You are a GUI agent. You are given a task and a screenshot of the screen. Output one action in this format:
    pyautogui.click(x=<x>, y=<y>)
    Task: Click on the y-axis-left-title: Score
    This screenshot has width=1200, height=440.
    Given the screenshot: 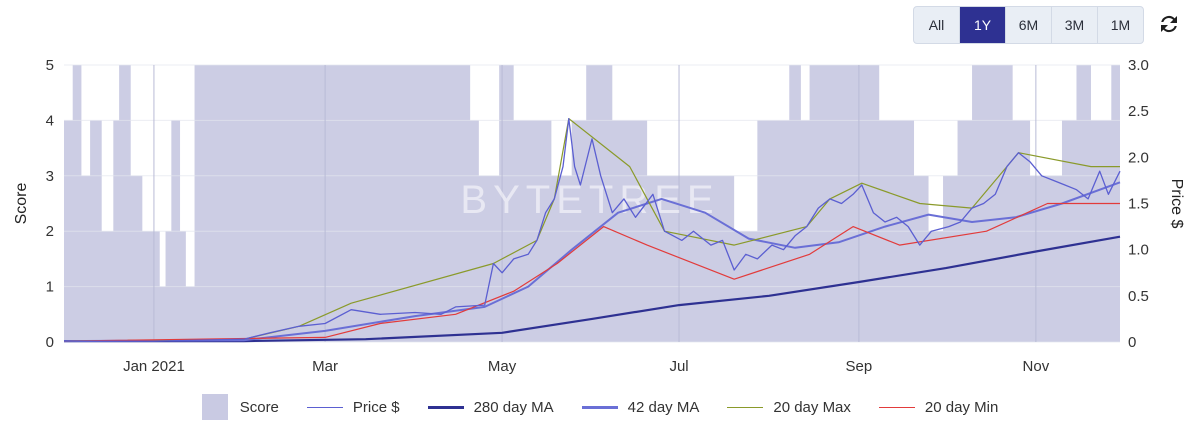 What is the action you would take?
    pyautogui.click(x=21, y=204)
    